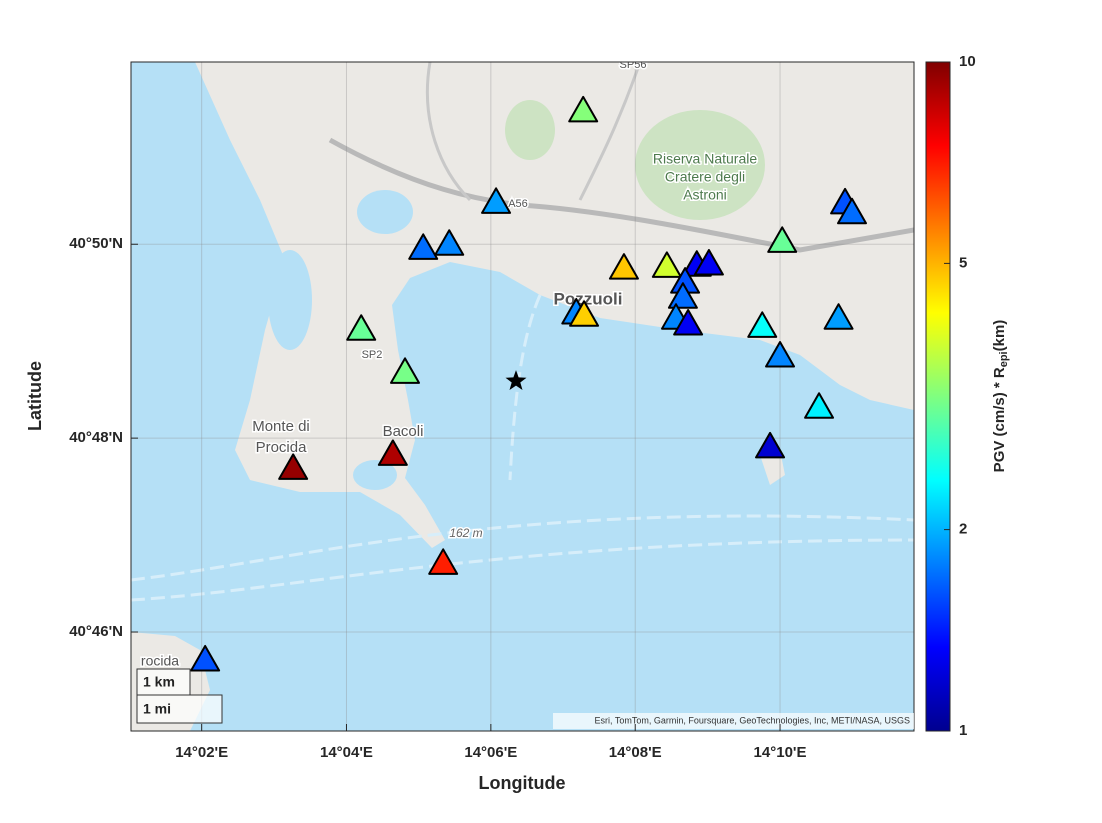 This screenshot has height=823, width=1102. I want to click on map-label: SP2, so click(372, 355).